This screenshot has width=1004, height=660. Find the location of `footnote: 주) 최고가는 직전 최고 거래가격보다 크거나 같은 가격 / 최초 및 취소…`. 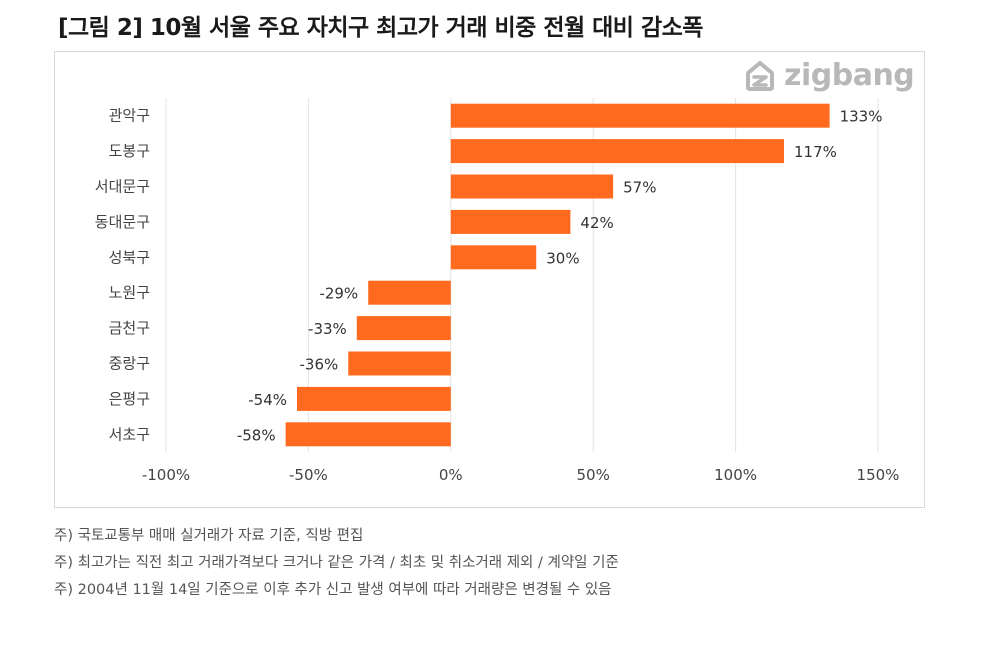

footnote: 주) 최고가는 직전 최고 거래가격보다 크거나 같은 가격 / 최초 및 취소… is located at coordinates (336, 563).